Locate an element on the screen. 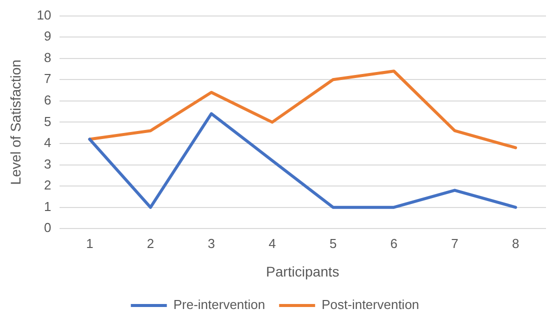 The height and width of the screenshot is (324, 560). y-tick-label: 3 is located at coordinates (48, 164).